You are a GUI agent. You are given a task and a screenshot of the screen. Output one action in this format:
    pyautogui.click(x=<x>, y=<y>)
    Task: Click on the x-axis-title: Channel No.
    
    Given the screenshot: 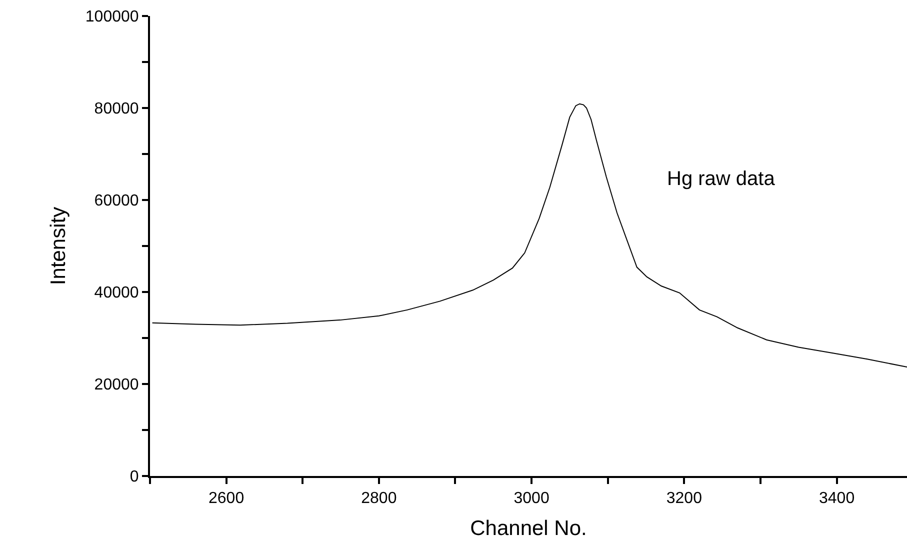 What is the action you would take?
    pyautogui.click(x=528, y=528)
    